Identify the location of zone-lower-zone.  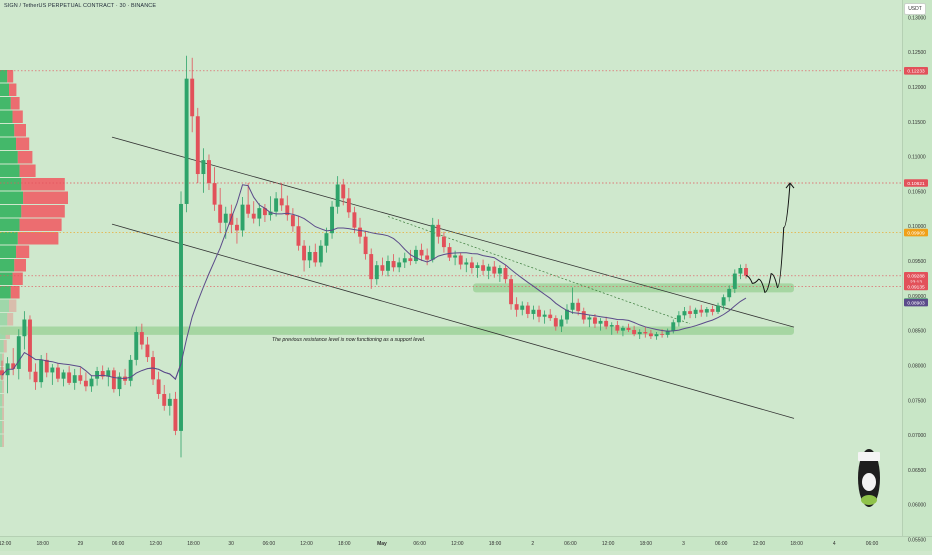
(397, 330).